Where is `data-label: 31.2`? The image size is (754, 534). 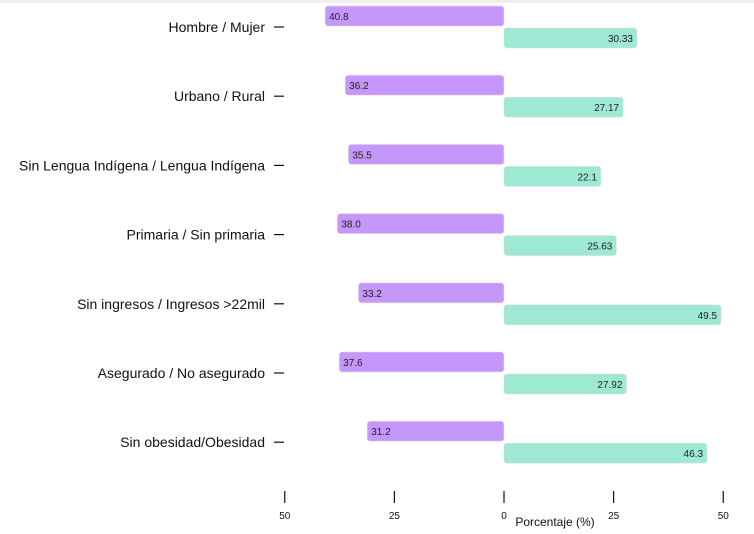
data-label: 31.2 is located at coordinates (381, 432).